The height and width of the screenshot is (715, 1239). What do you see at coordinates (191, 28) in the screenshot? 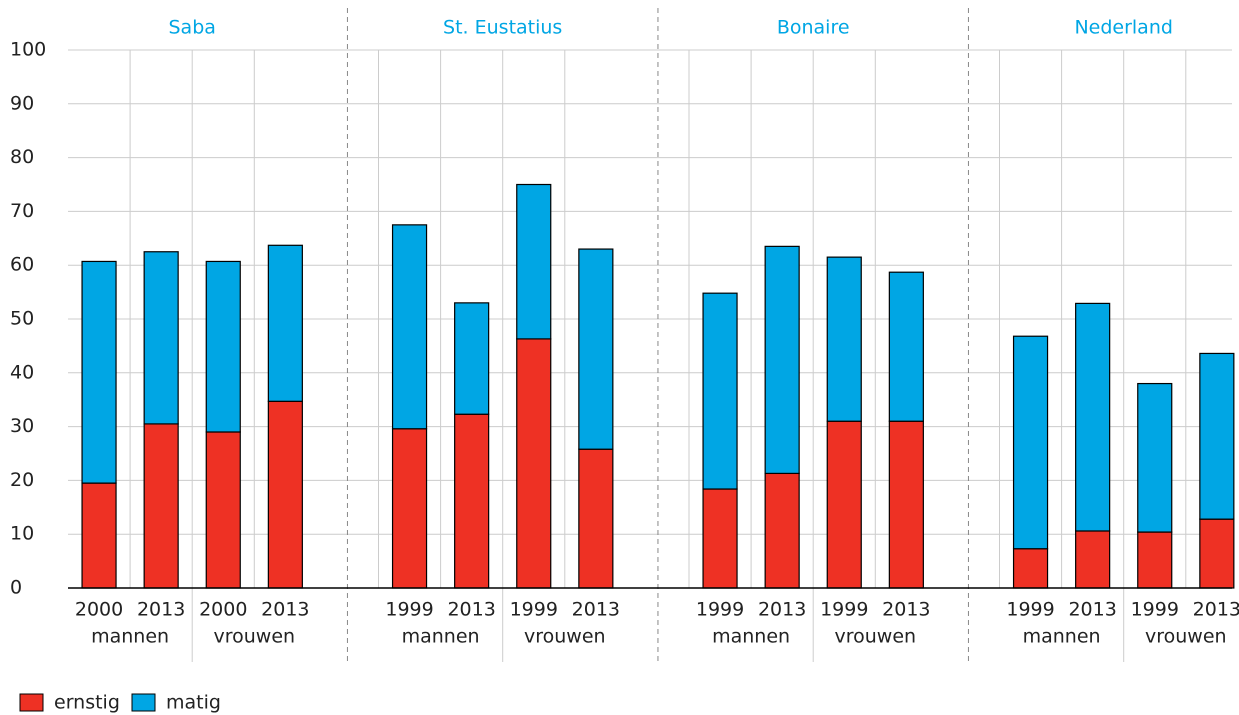
I see `group-label: Saba` at bounding box center [191, 28].